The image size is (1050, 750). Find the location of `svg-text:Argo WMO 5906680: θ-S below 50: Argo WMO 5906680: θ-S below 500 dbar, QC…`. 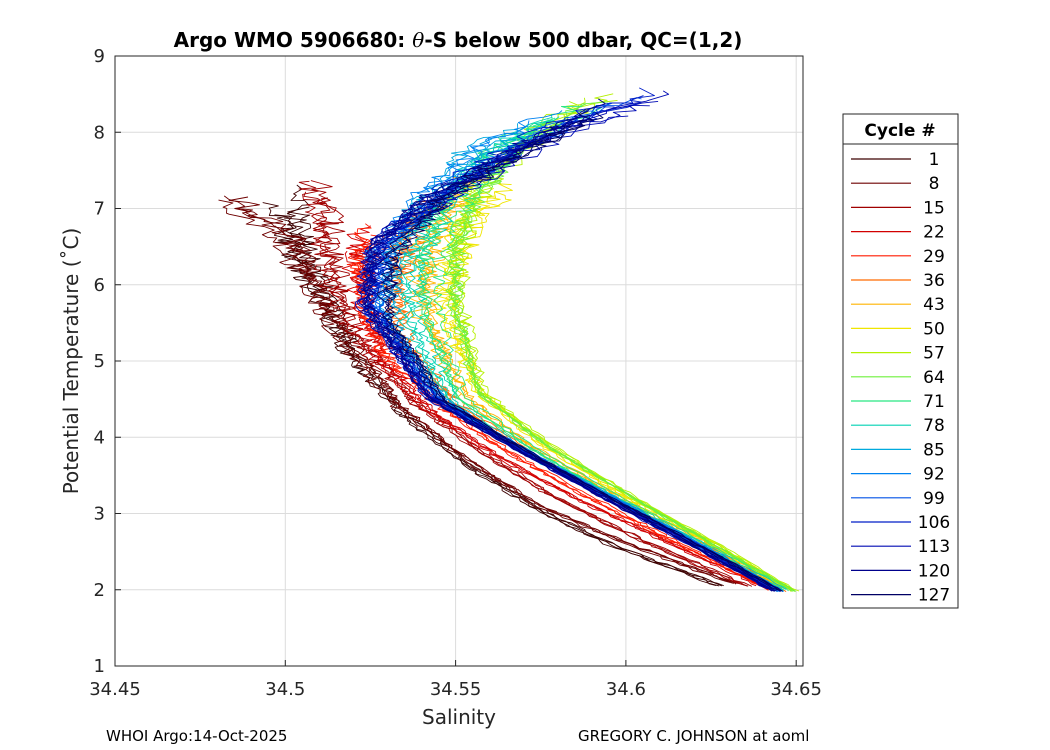

svg-text:Argo WMO 5906680: θ-S below 50: Argo WMO 5906680: θ-S below 500 dbar, QC… is located at coordinates (458, 40).